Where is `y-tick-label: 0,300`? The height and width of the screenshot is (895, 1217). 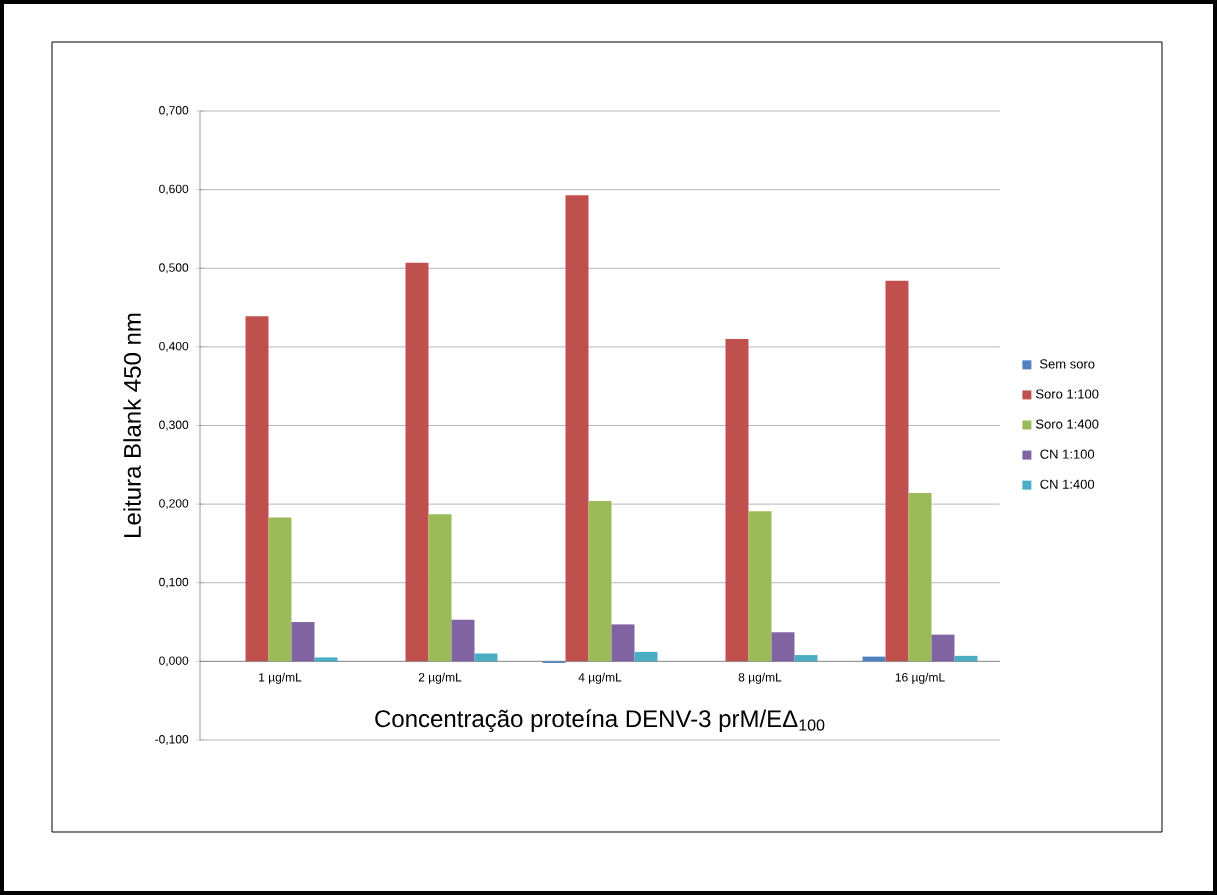
y-tick-label: 0,300 is located at coordinates (174, 425).